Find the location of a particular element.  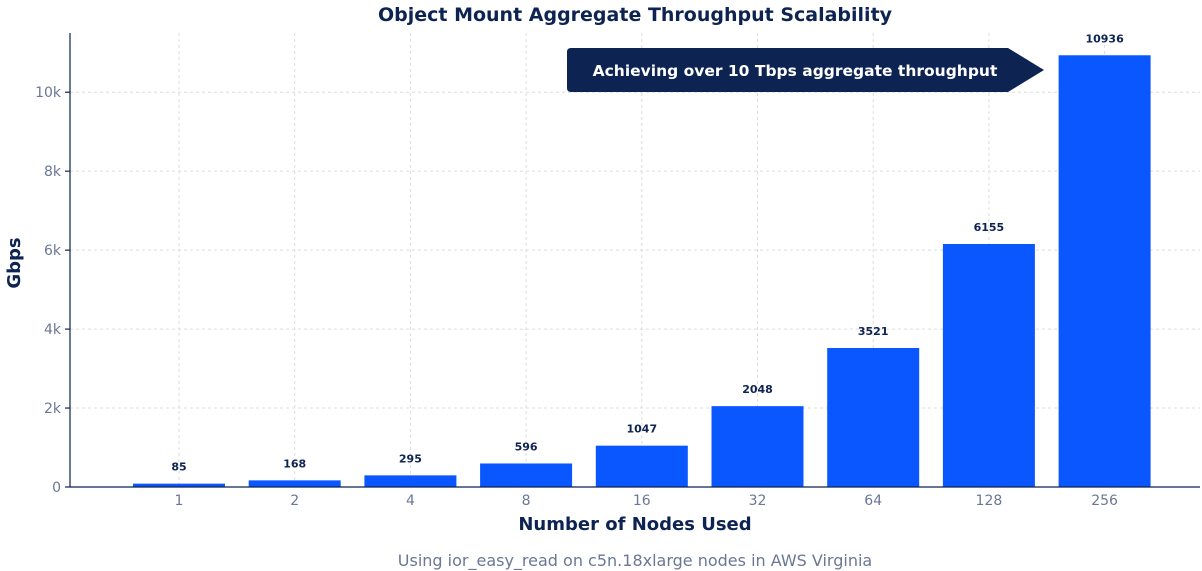

data-label: 10936 is located at coordinates (1104, 38).